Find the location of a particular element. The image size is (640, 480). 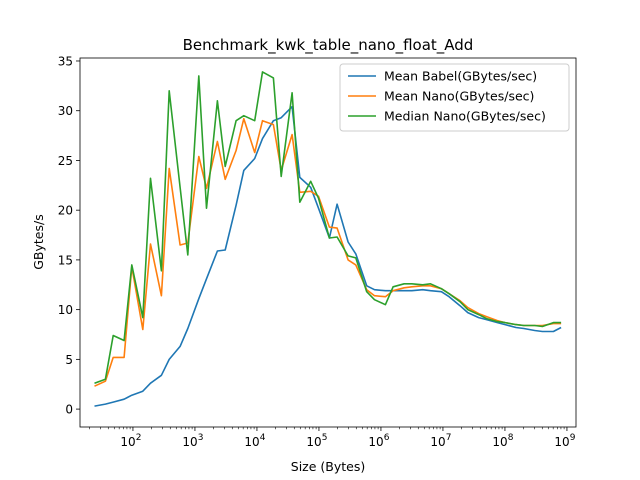

y-tick-label: 30 is located at coordinates (65, 111).